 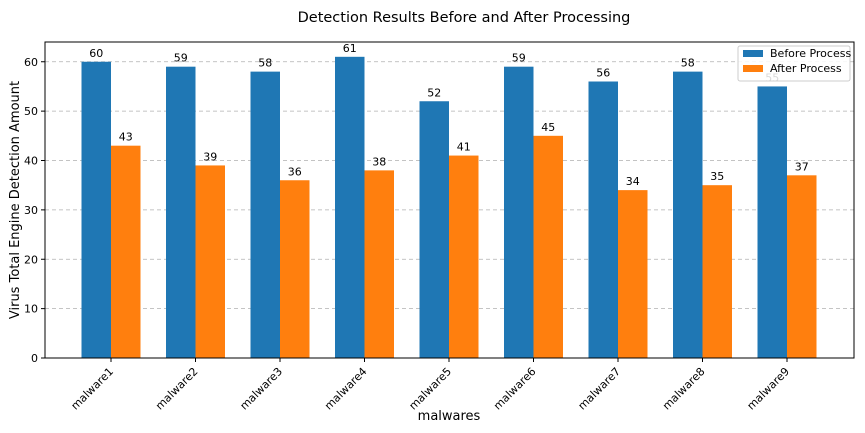 I want to click on legend: Before Process After Process, so click(x=794, y=63).